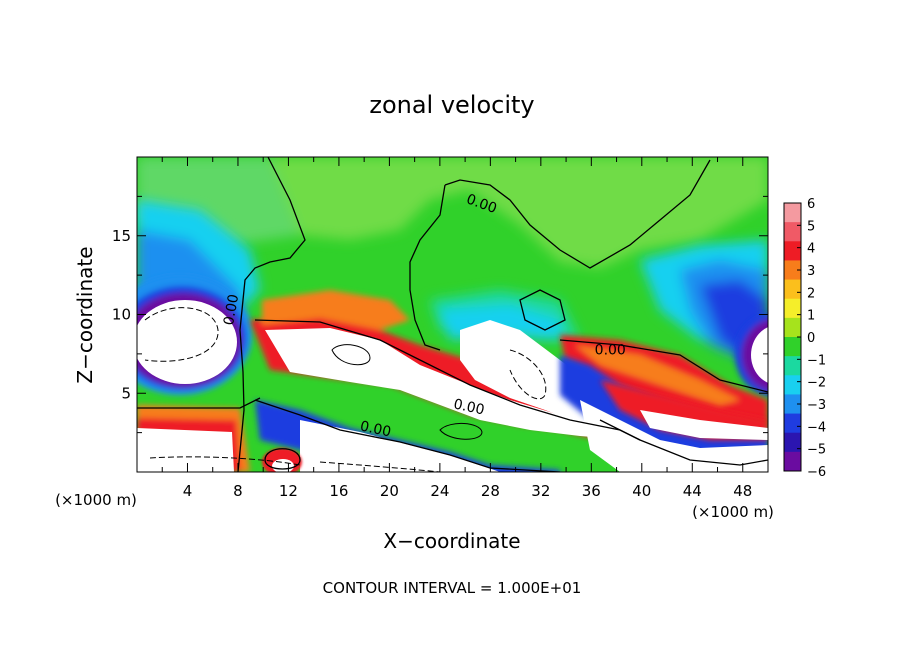 The height and width of the screenshot is (654, 904). I want to click on colorbar-tick-label: −1, so click(816, 360).